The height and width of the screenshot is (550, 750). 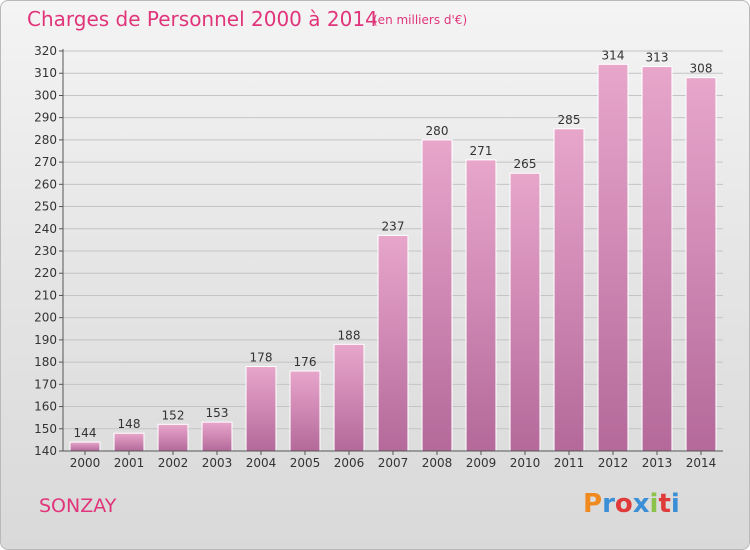 What do you see at coordinates (349, 463) in the screenshot?
I see `x-tick-label-2006: 2006` at bounding box center [349, 463].